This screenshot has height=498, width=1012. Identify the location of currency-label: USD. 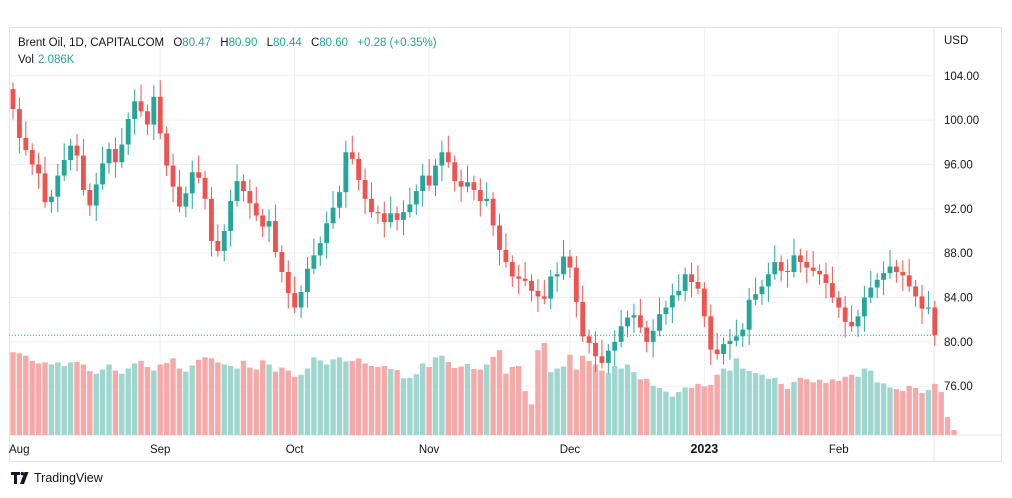
(956, 41).